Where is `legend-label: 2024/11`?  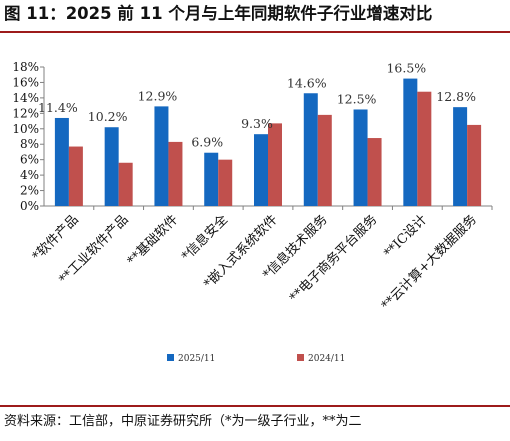
legend-label: 2024/11 is located at coordinates (326, 359).